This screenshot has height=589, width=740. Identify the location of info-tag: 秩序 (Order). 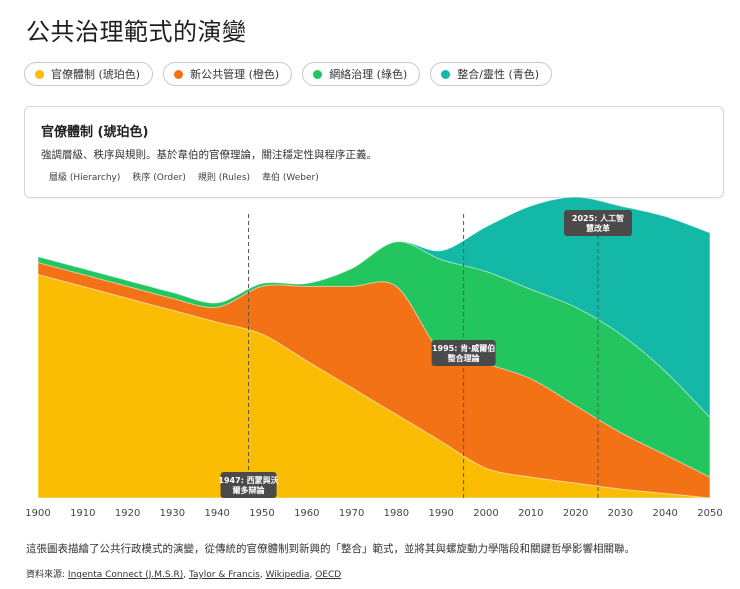
(159, 178).